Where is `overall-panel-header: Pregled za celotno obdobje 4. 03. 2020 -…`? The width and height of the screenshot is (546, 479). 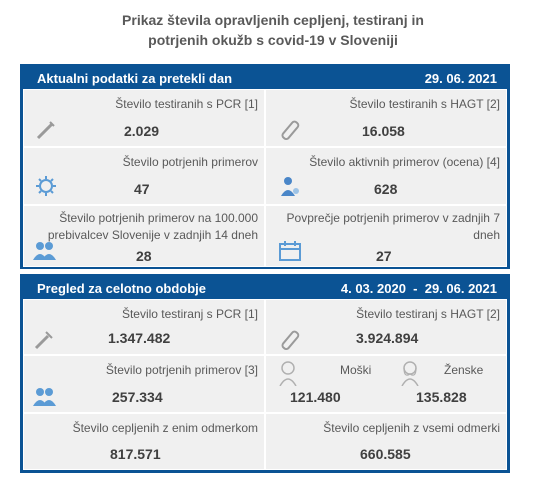
overall-panel-header: Pregled za celotno obdobje 4. 03. 2020 -… is located at coordinates (265, 288).